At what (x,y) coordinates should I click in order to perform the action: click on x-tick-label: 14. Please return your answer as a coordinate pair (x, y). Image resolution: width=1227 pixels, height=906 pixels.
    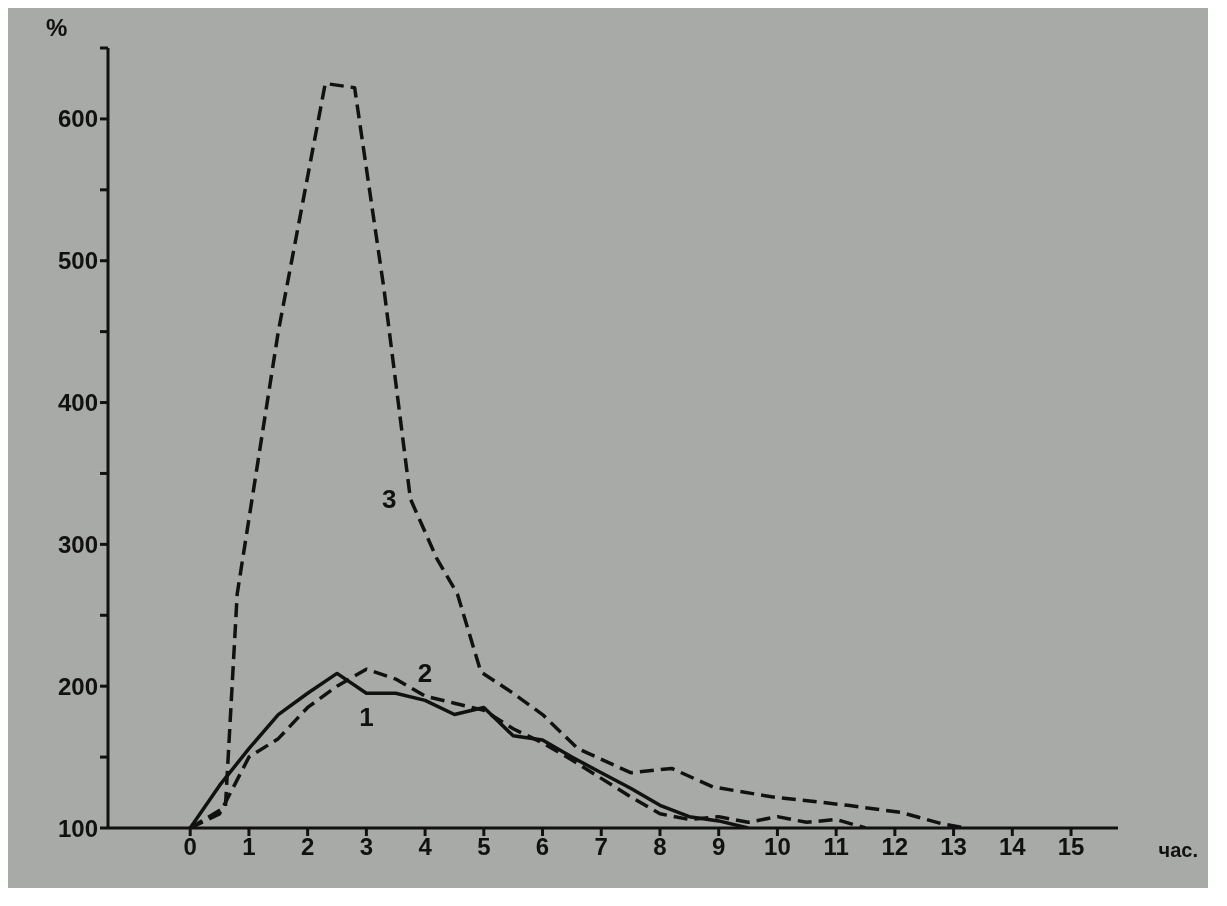
    Looking at the image, I should click on (1012, 847).